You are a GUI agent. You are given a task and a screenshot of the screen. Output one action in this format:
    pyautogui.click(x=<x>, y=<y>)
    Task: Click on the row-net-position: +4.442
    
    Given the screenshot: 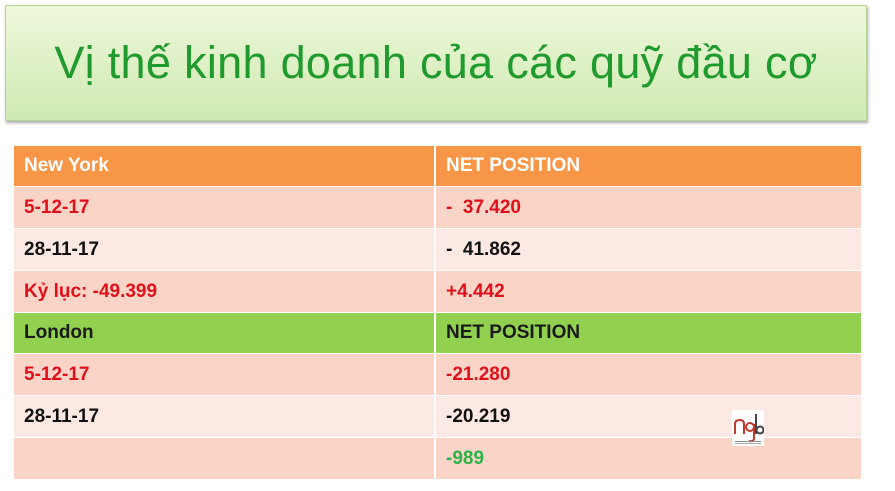 What is the action you would take?
    pyautogui.click(x=475, y=291)
    